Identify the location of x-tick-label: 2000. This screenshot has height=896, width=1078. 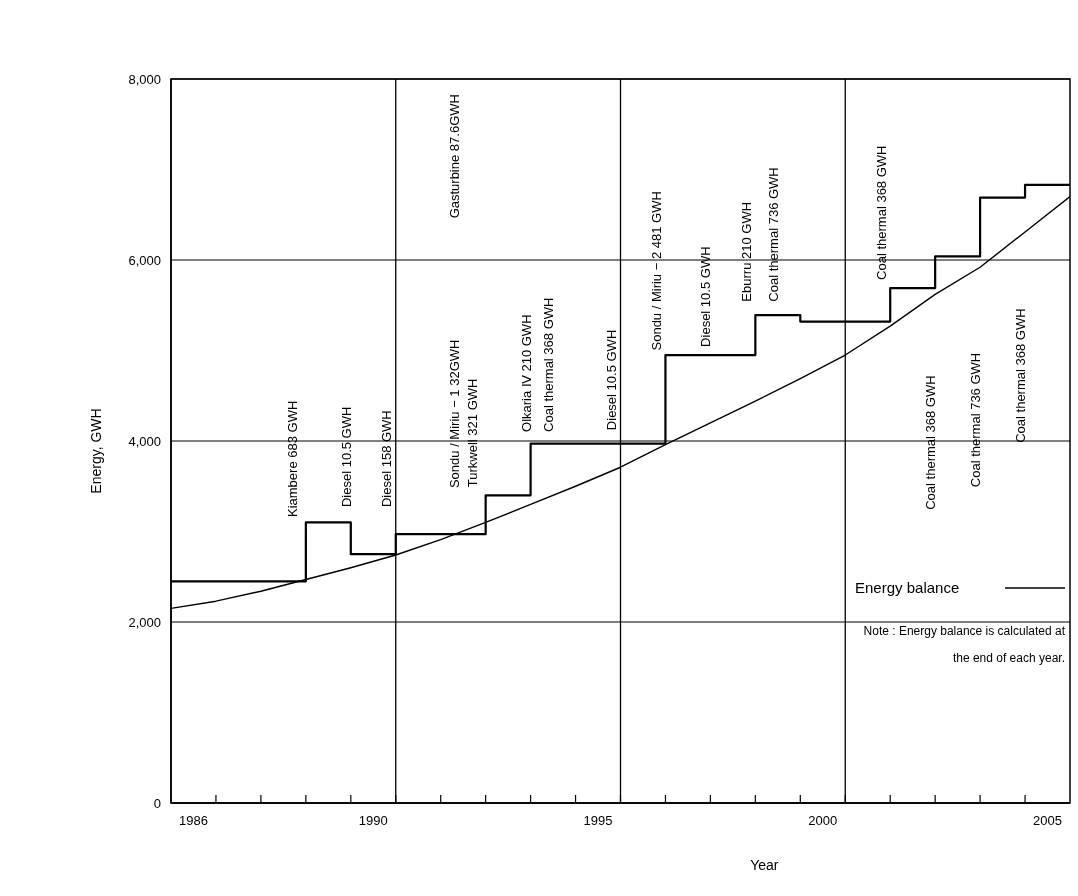
(823, 820).